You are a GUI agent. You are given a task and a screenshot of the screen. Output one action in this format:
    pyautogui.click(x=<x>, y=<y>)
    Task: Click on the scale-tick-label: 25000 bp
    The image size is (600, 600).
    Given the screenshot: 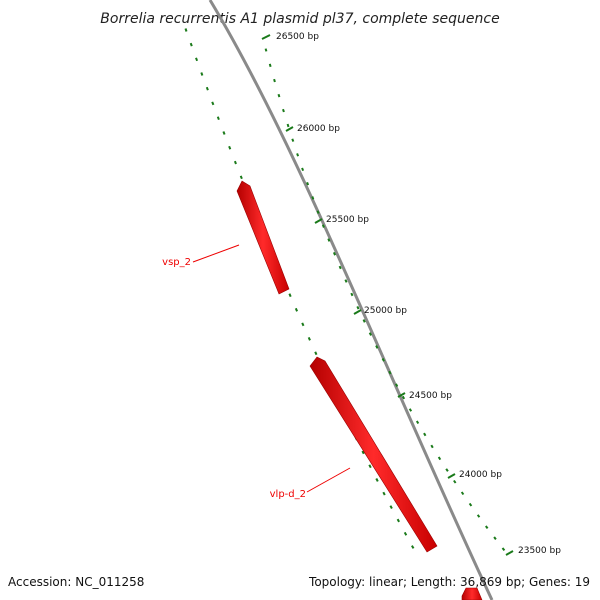 What is the action you would take?
    pyautogui.click(x=385, y=311)
    